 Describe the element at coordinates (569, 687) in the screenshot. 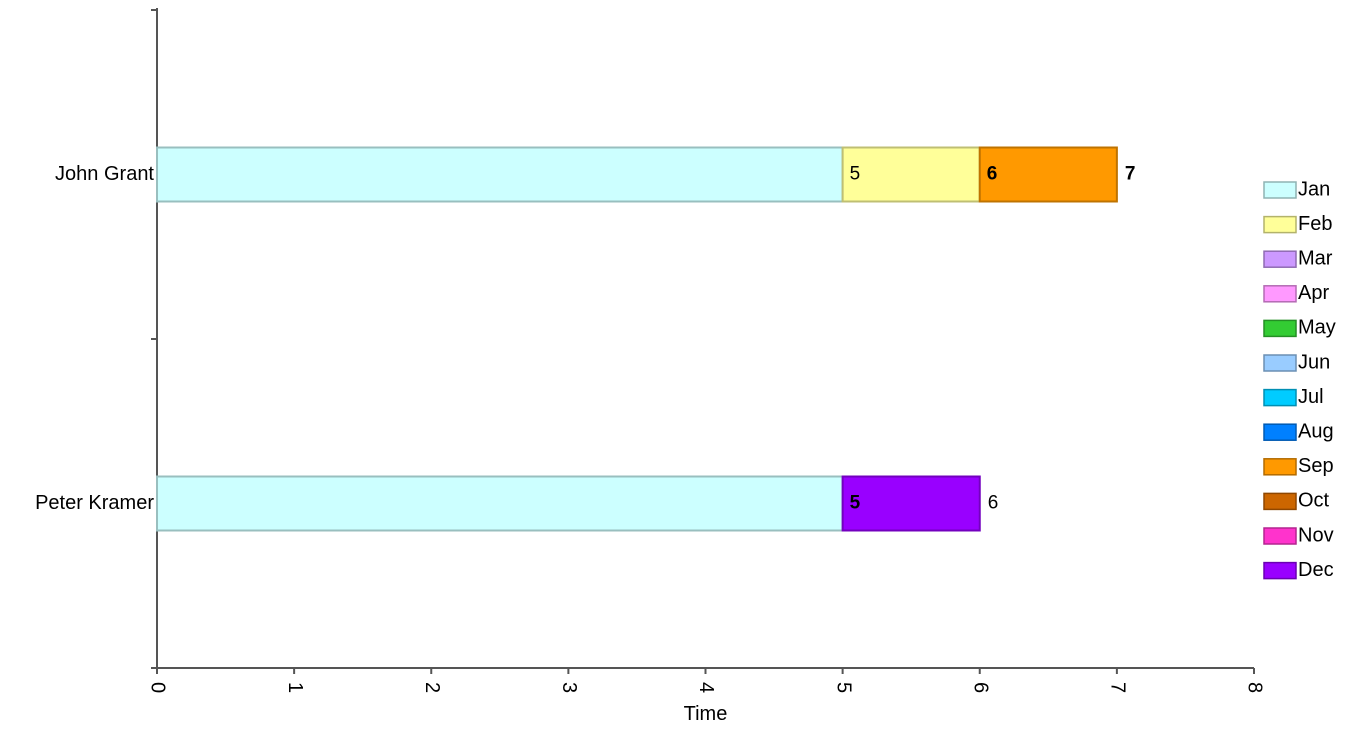

I see `x-tick-label: 3` at that location.